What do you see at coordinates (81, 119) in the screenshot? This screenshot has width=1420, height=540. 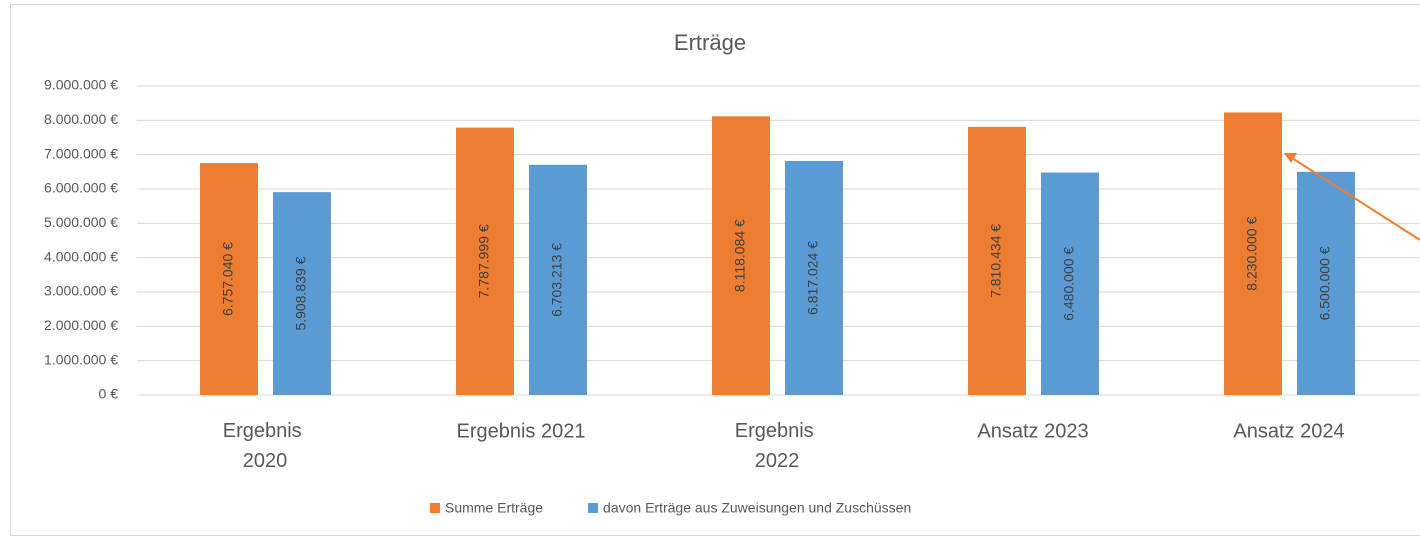 I see `y-tick-label: 8.000.000 €` at bounding box center [81, 119].